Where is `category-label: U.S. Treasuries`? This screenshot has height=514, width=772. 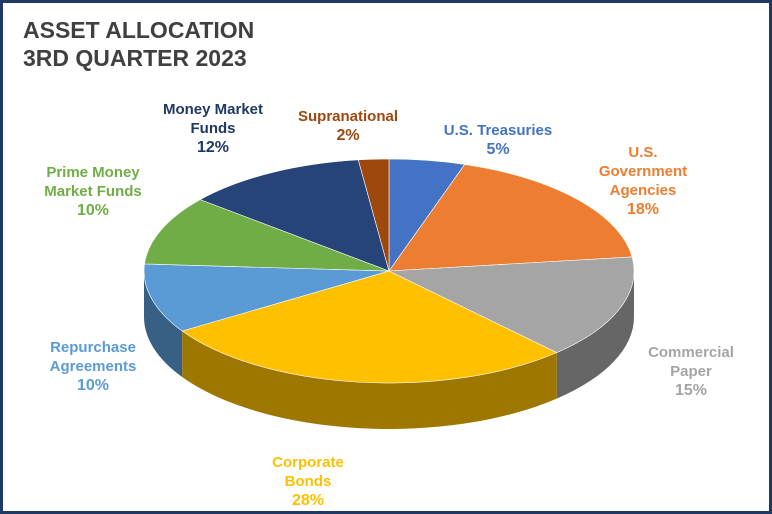
category-label: U.S. Treasuries is located at coordinates (498, 130).